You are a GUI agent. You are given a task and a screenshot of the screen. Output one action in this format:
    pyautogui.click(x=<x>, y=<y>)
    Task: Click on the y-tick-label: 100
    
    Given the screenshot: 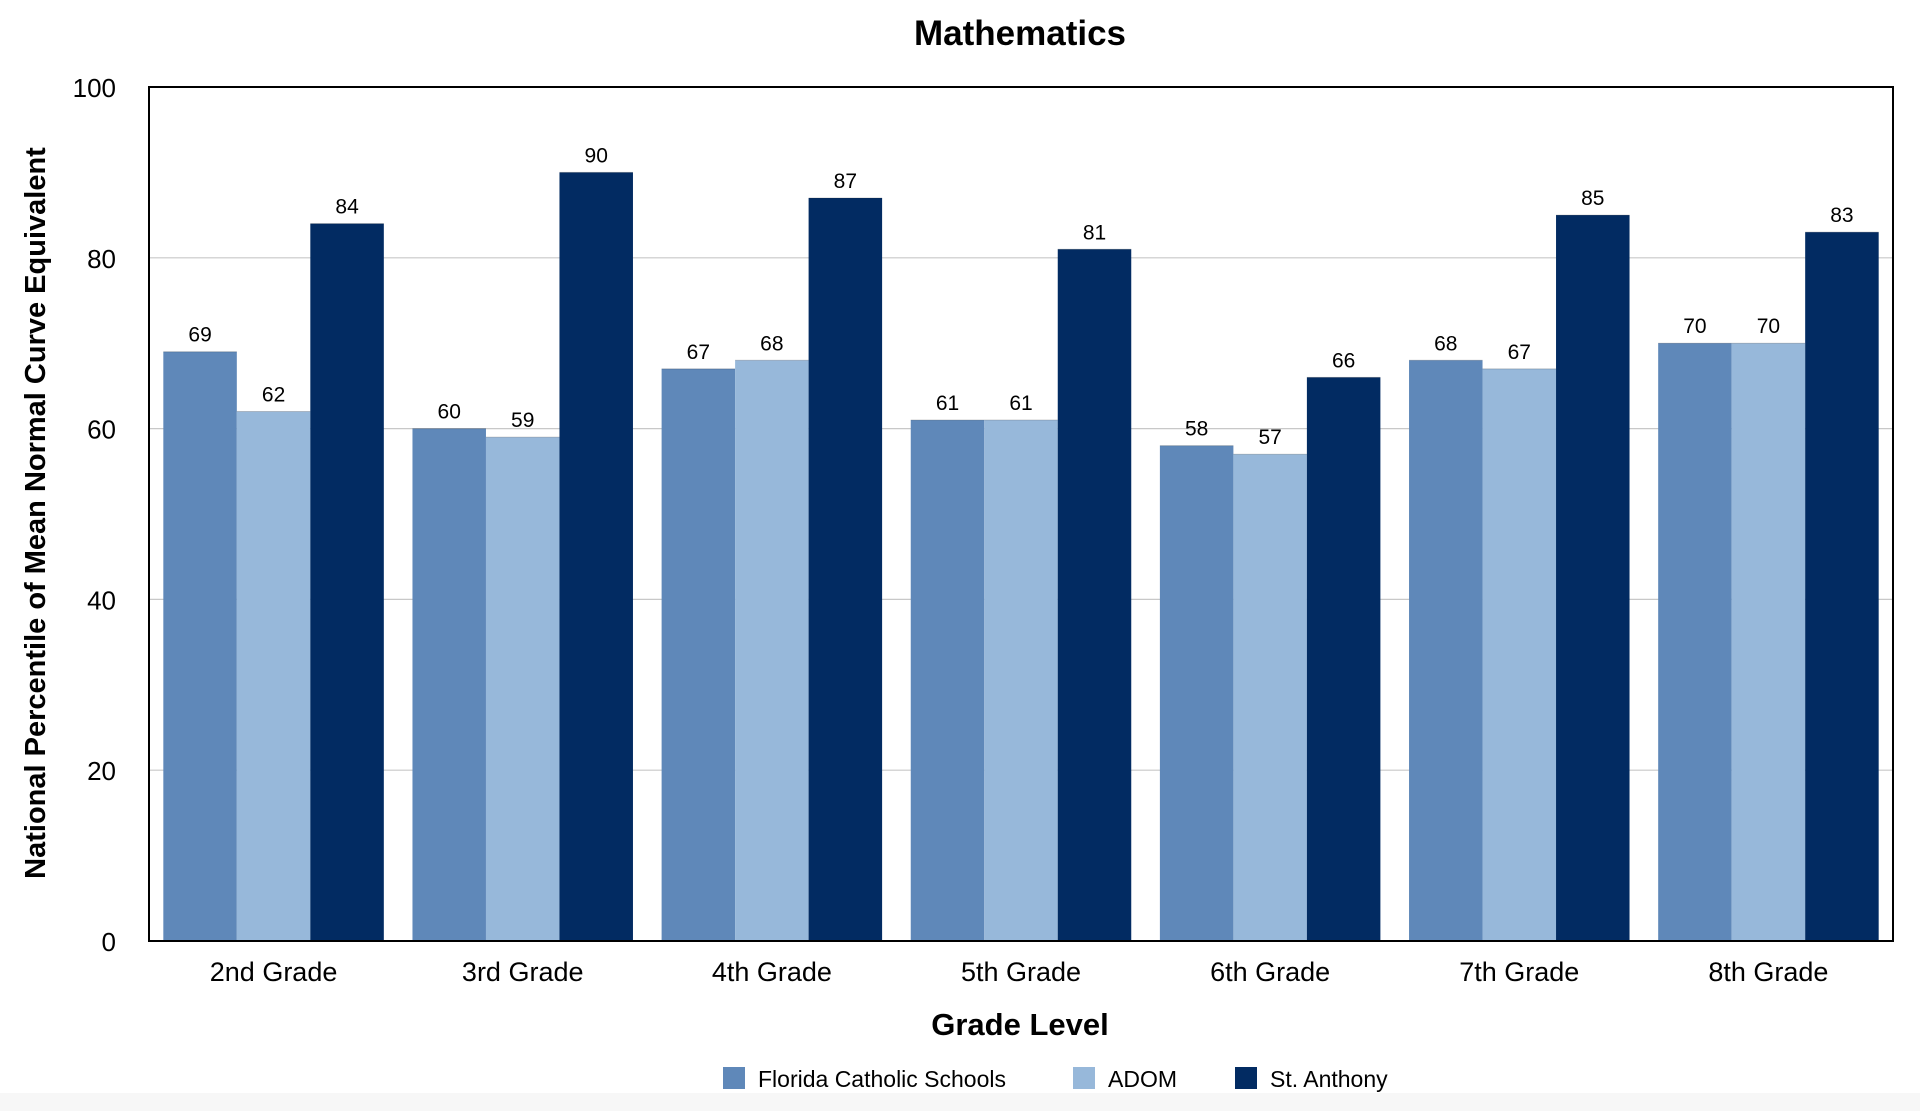 What is the action you would take?
    pyautogui.click(x=94, y=88)
    